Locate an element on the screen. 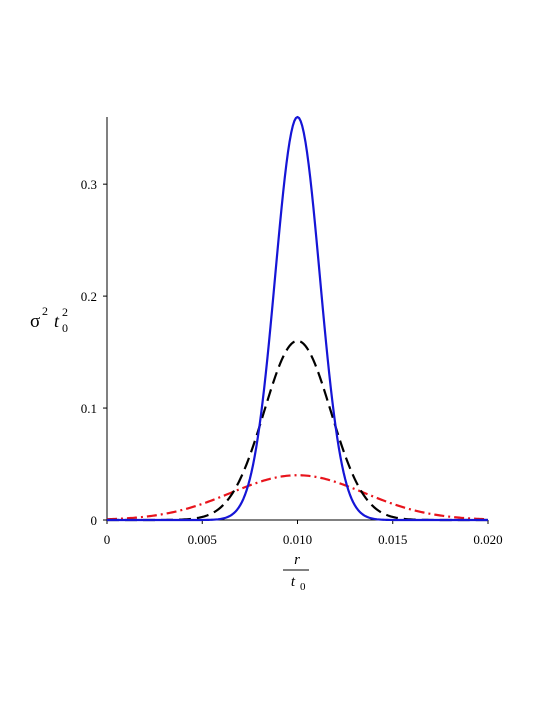 This screenshot has width=545, height=705. y-tick-label: 0 is located at coordinates (94, 520).